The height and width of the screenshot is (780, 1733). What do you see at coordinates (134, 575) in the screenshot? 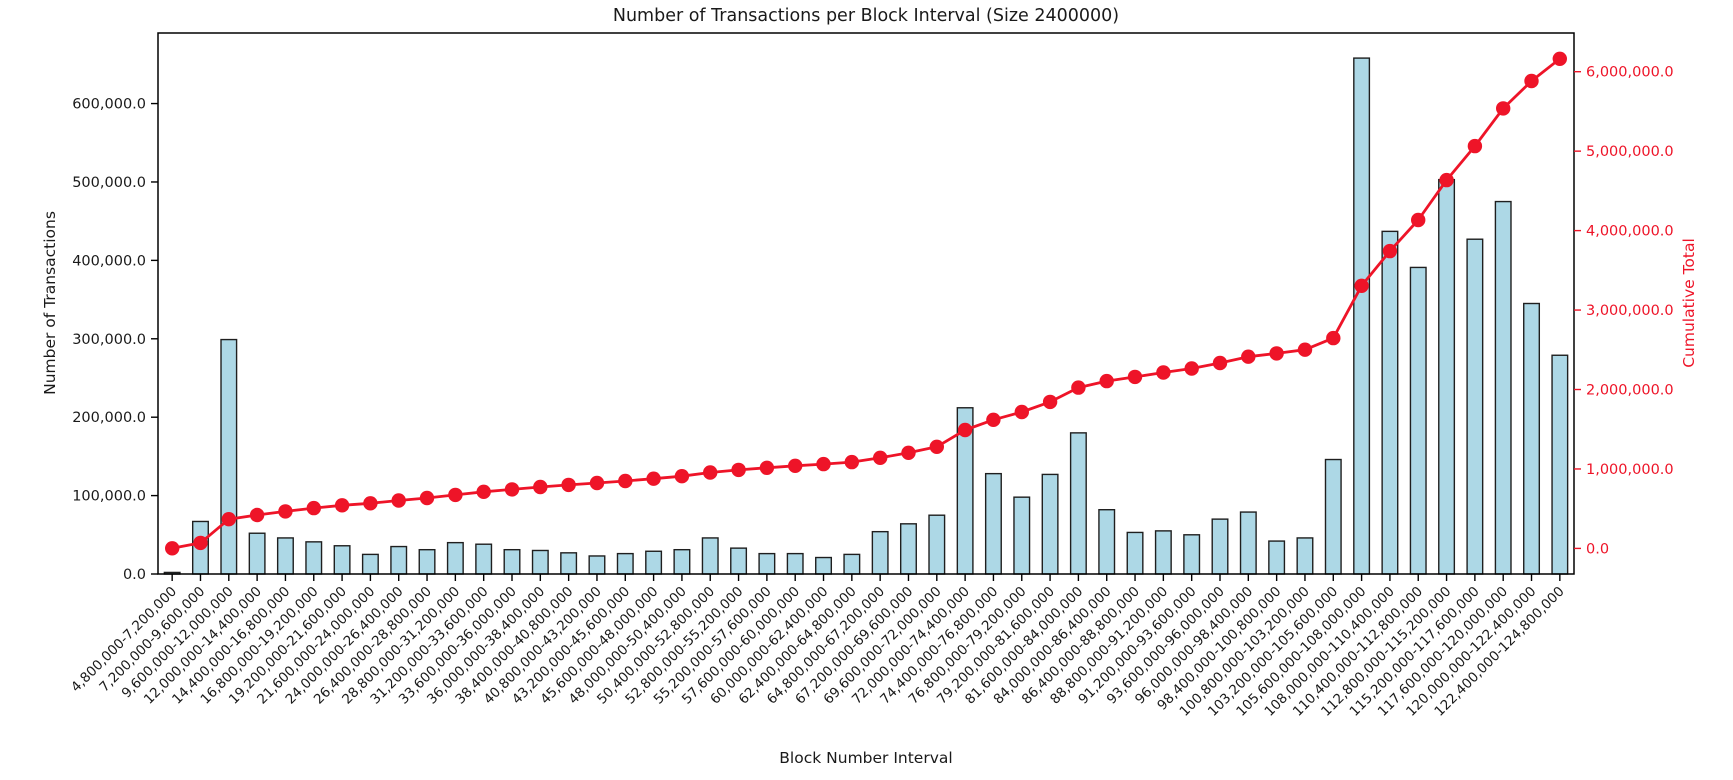
I see `left-tick-label: 0.0` at bounding box center [134, 575].